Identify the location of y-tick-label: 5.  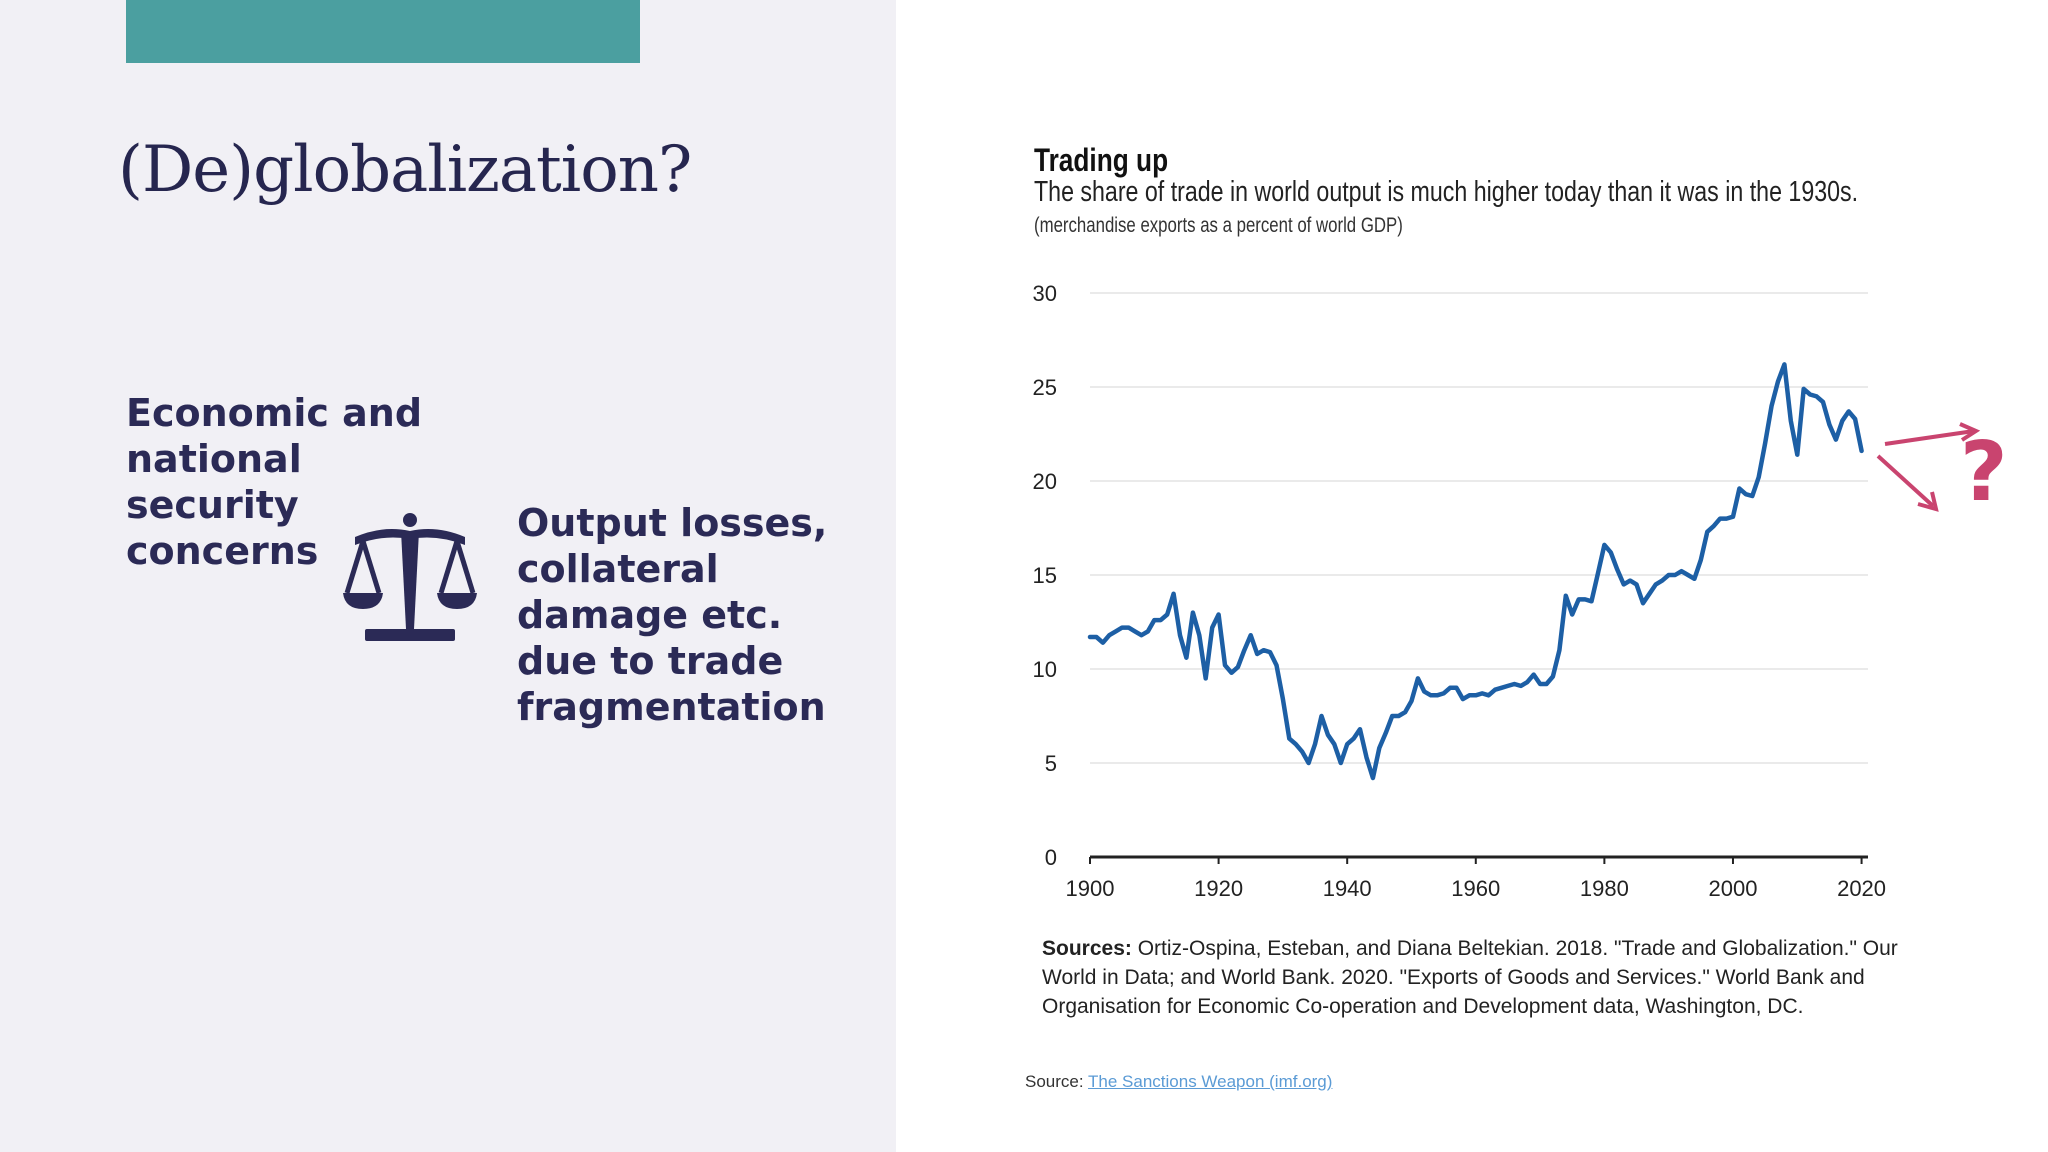
(1051, 763).